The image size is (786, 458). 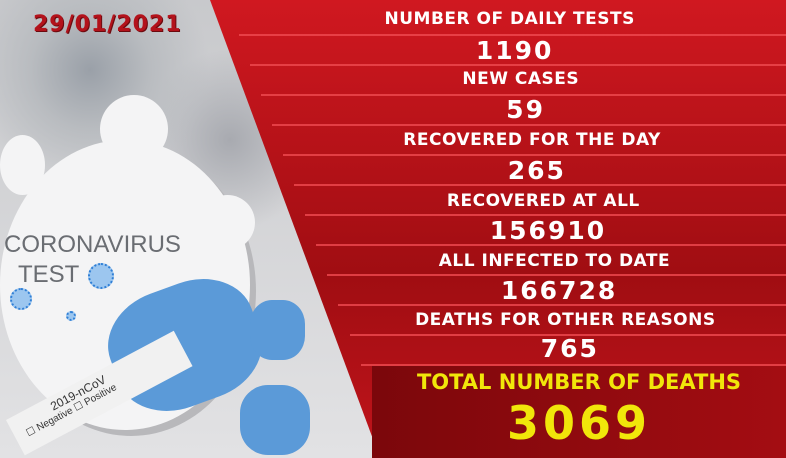 What do you see at coordinates (579, 423) in the screenshot?
I see `total-deaths-value: 3069` at bounding box center [579, 423].